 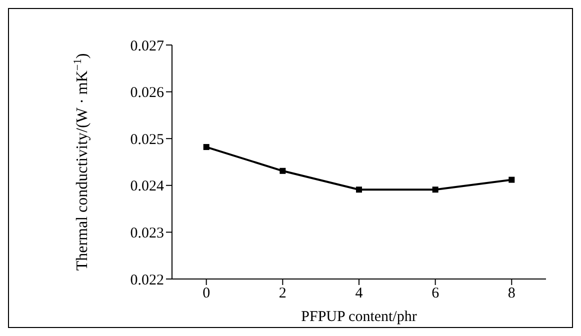 What do you see at coordinates (282, 294) in the screenshot?
I see `x-tick-label: 2` at bounding box center [282, 294].